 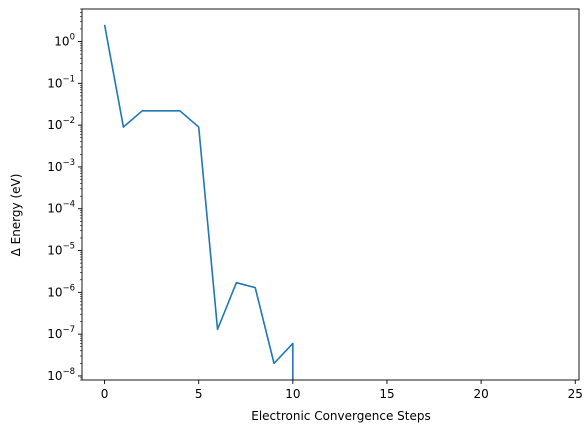 I want to click on y-tick-label: 10⁻⁸, so click(x=61, y=375).